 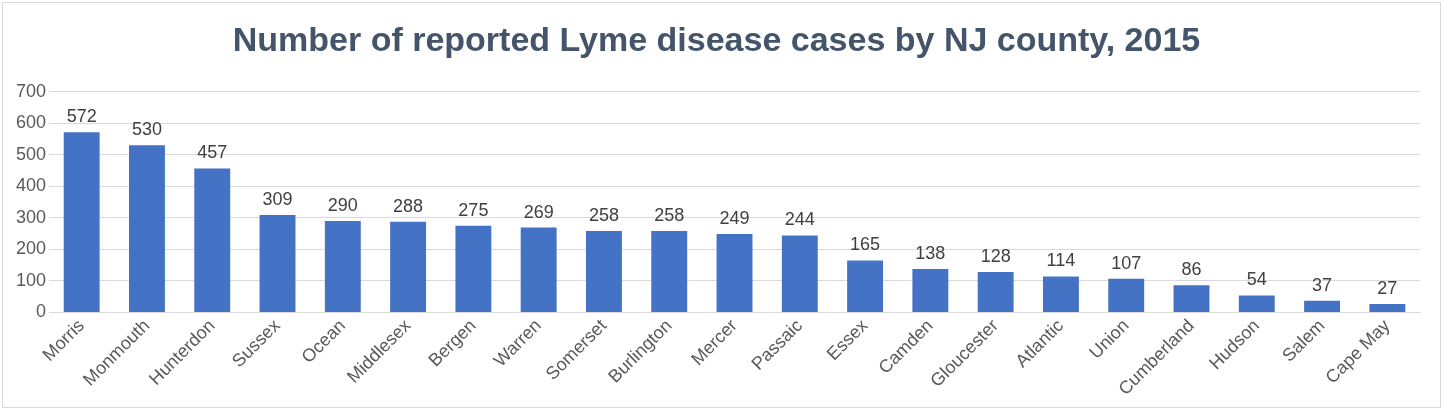 What do you see at coordinates (716, 38) in the screenshot?
I see `chart-title: Number of reported Lyme disease cases by NJ county, 2015` at bounding box center [716, 38].